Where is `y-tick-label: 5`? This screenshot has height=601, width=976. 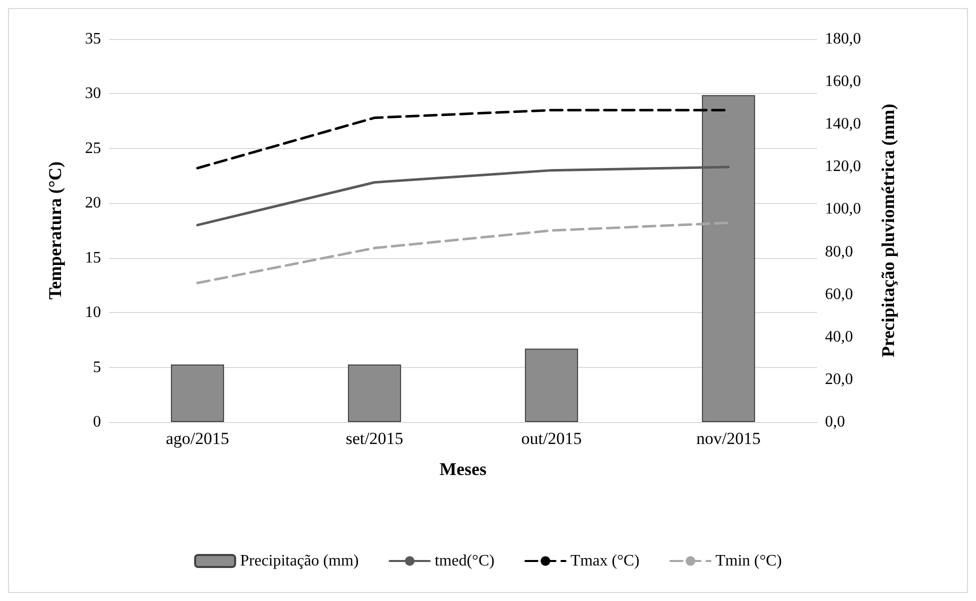
y-tick-label: 5 is located at coordinates (97, 367).